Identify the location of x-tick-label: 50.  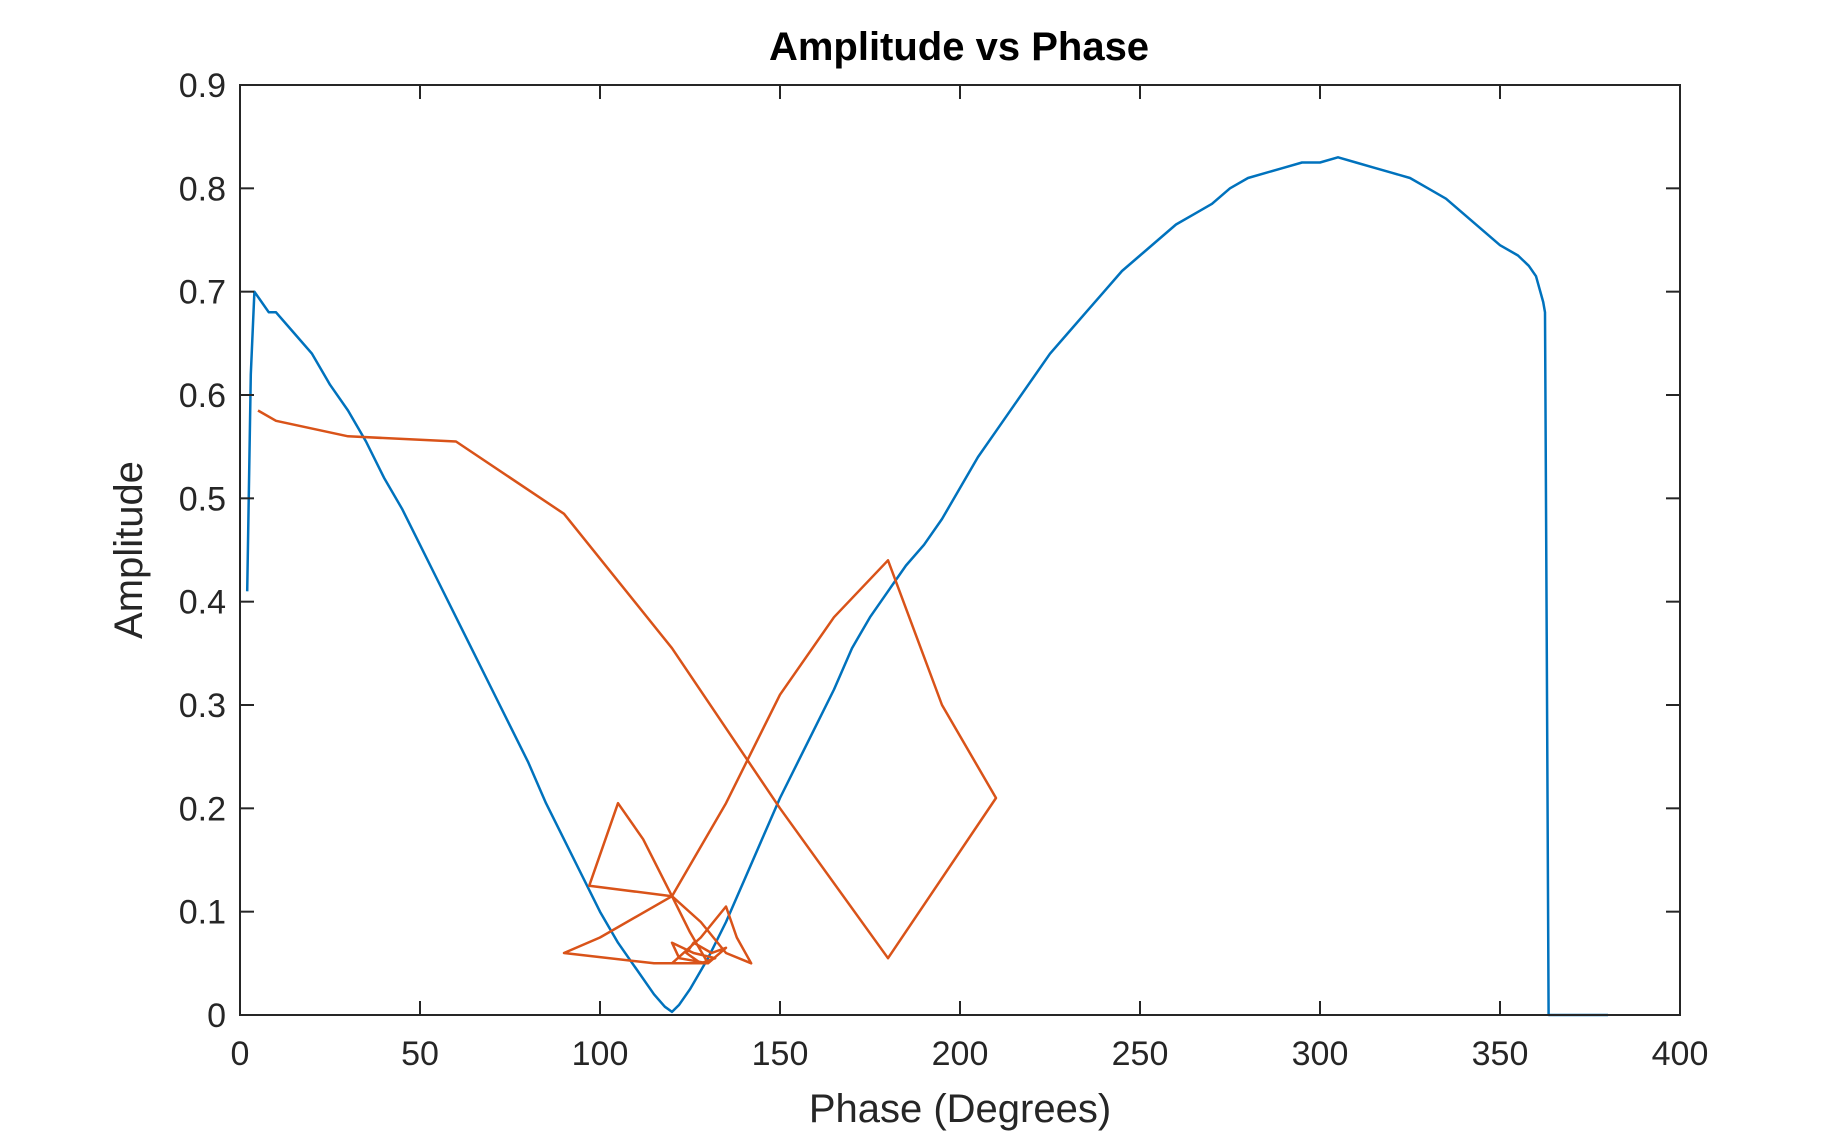
(420, 1054).